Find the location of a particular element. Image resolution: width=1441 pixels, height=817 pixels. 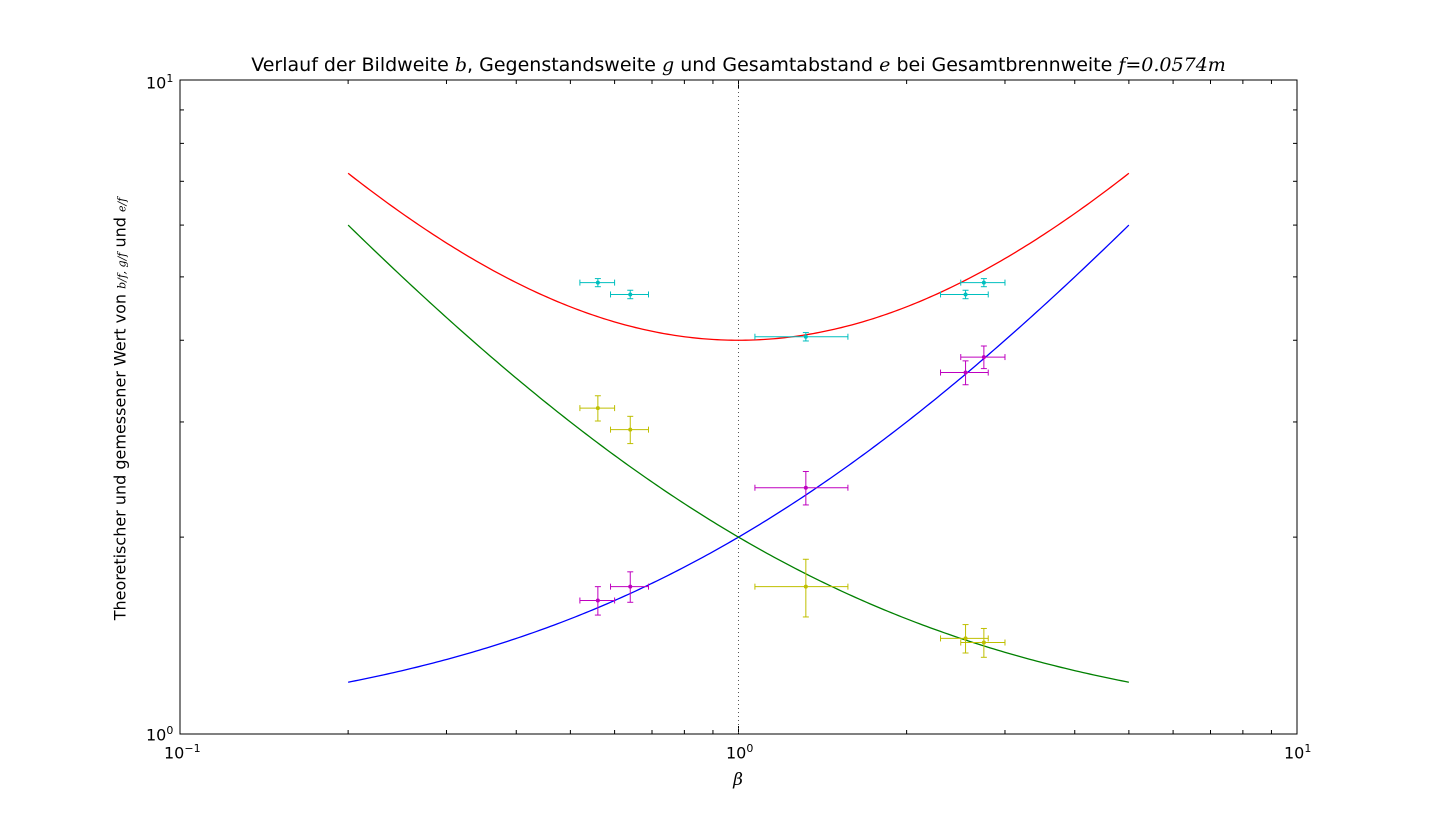

y-tick-label: 101 is located at coordinates (160, 82).